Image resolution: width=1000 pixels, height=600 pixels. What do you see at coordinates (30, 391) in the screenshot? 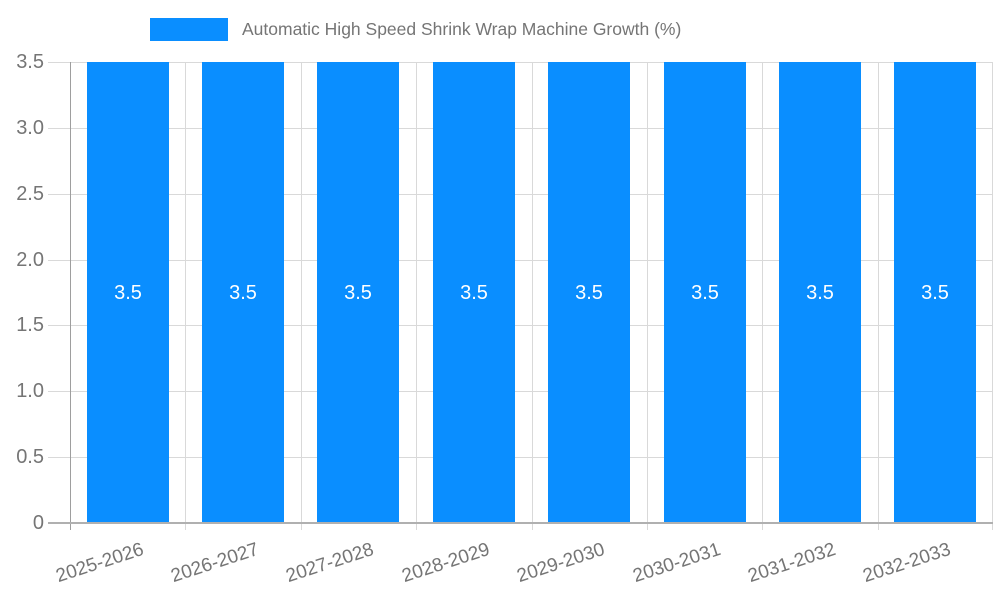
I see `y-tick-label: 1.0` at bounding box center [30, 391].